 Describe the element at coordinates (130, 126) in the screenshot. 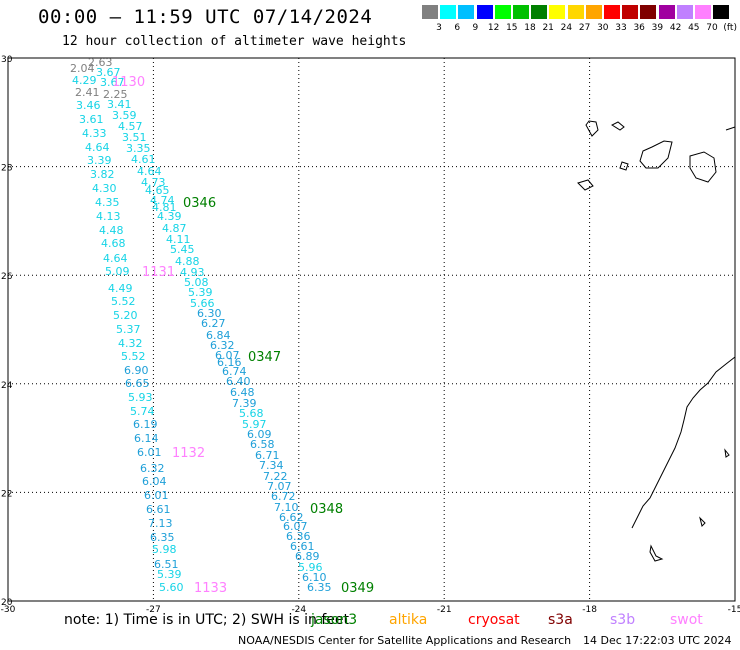

I see `swh-value-label: 4.57` at that location.